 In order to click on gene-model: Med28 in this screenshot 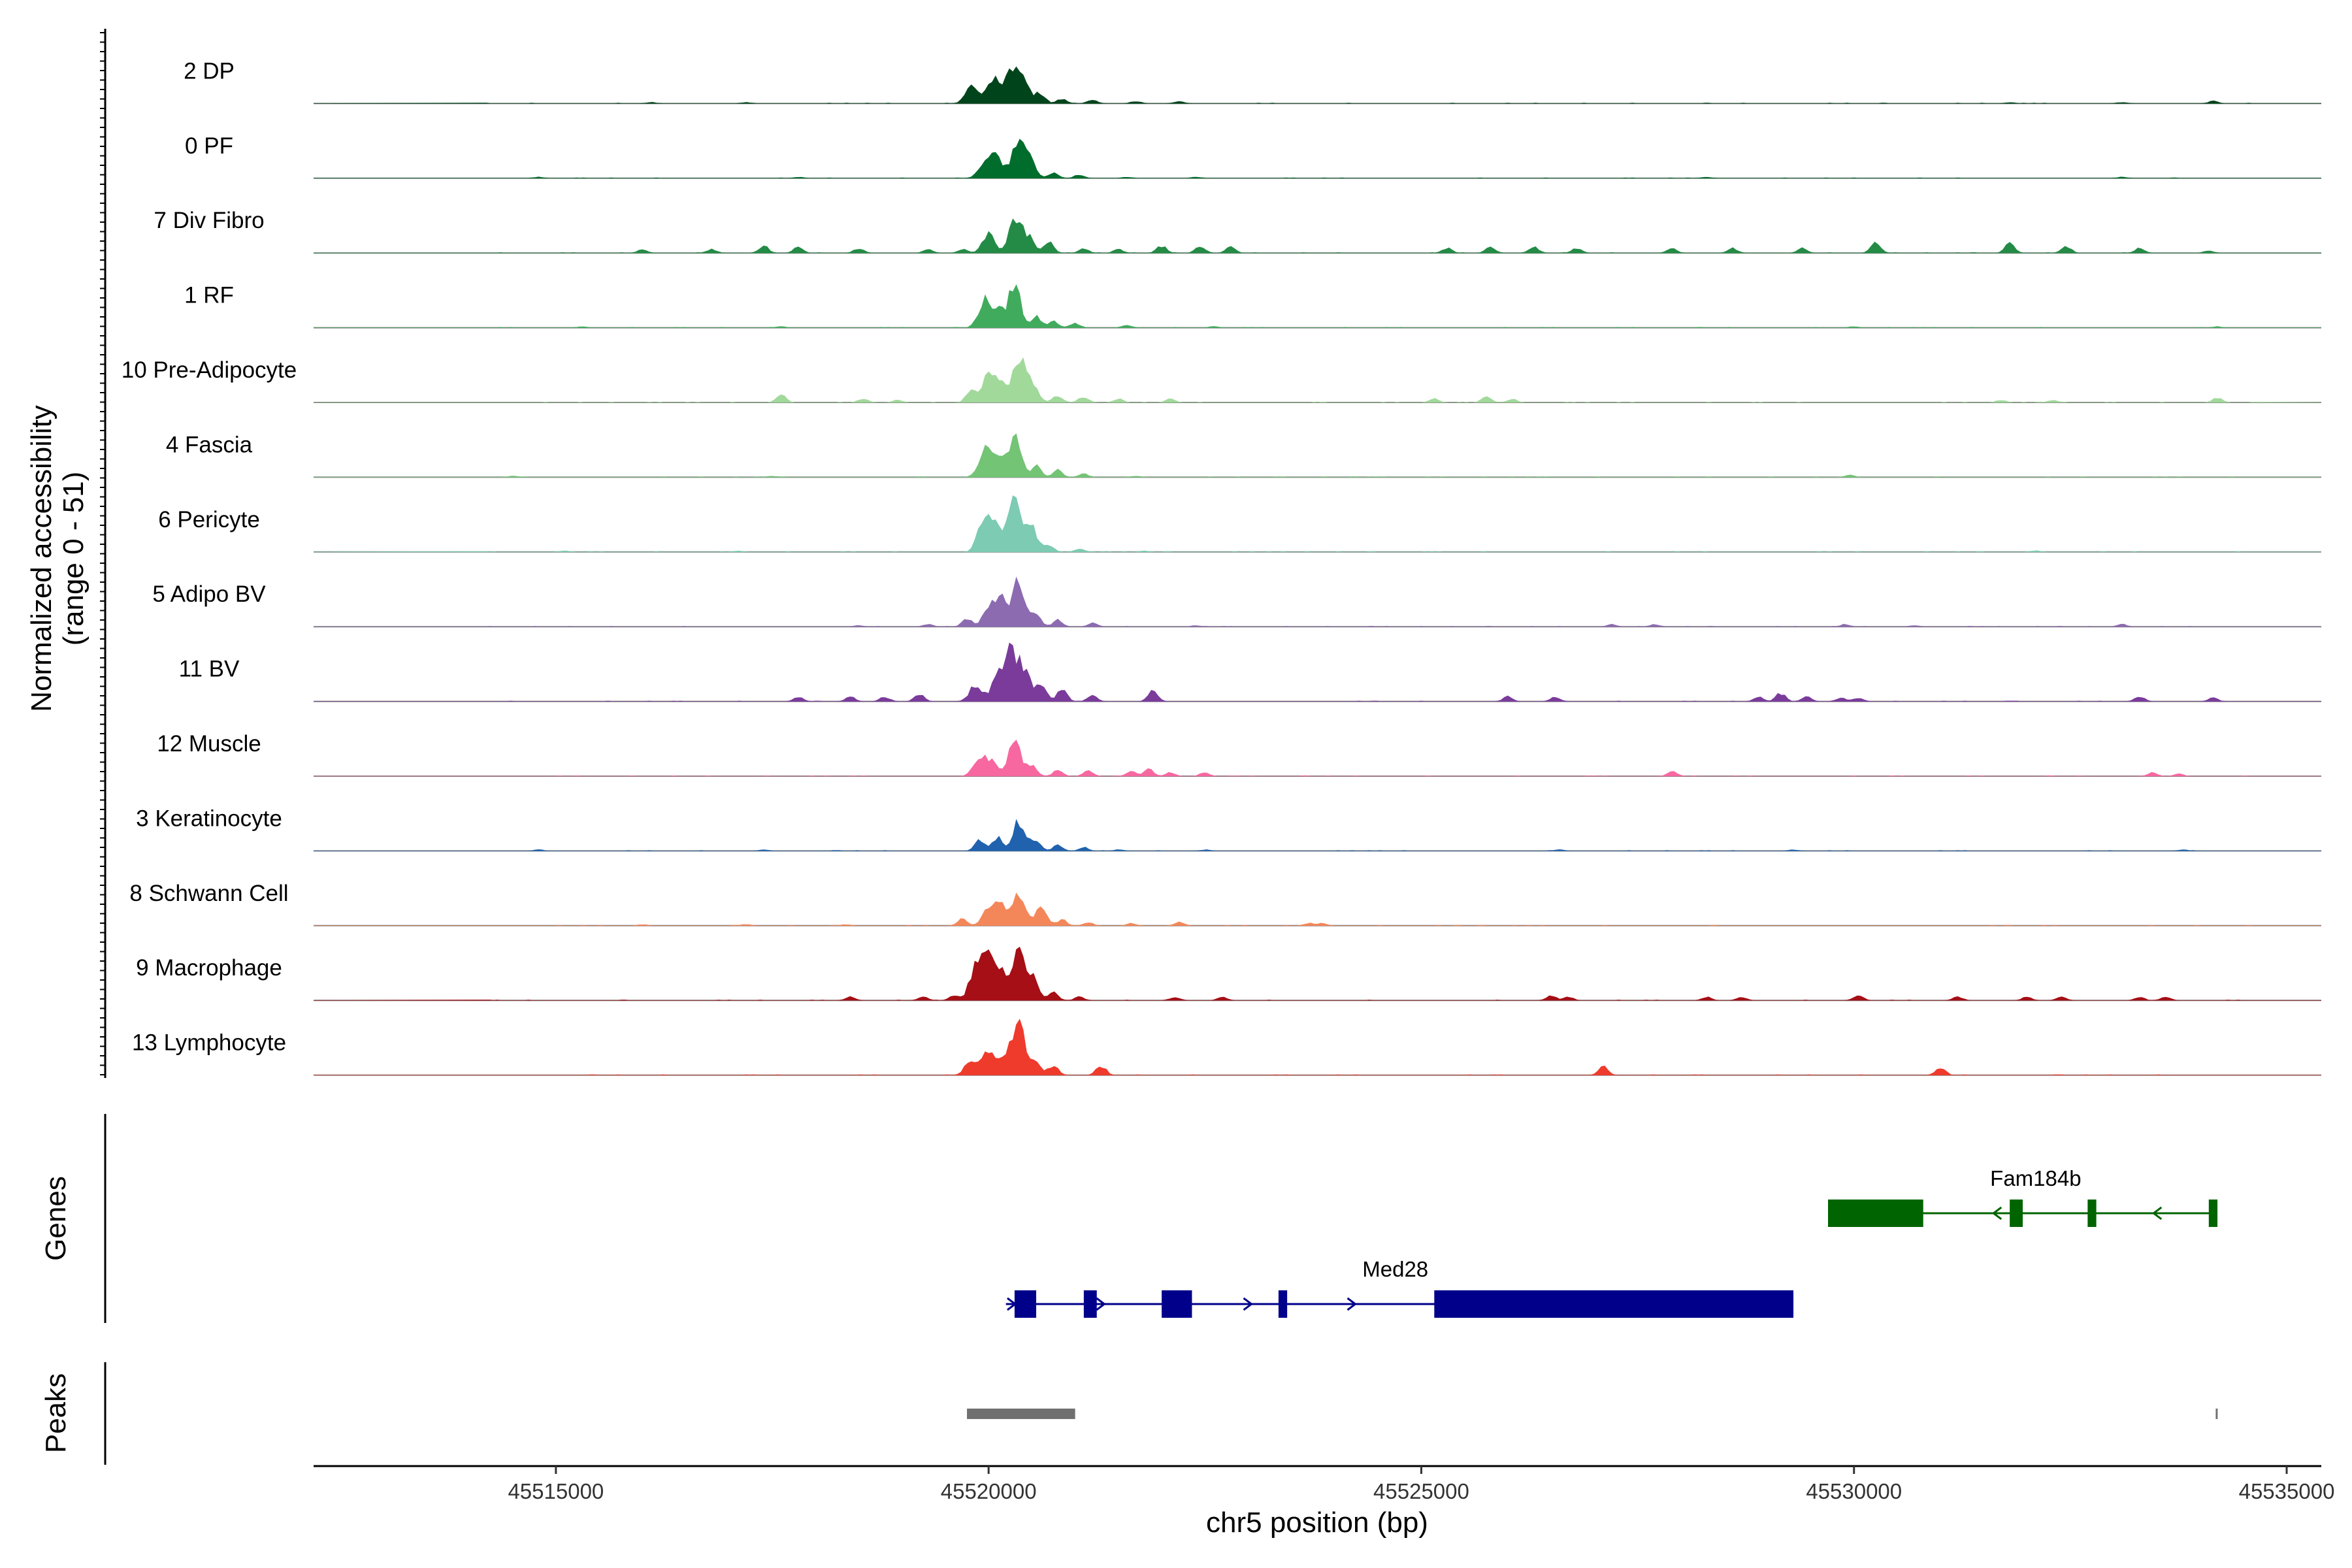, I will do `click(1399, 1287)`.